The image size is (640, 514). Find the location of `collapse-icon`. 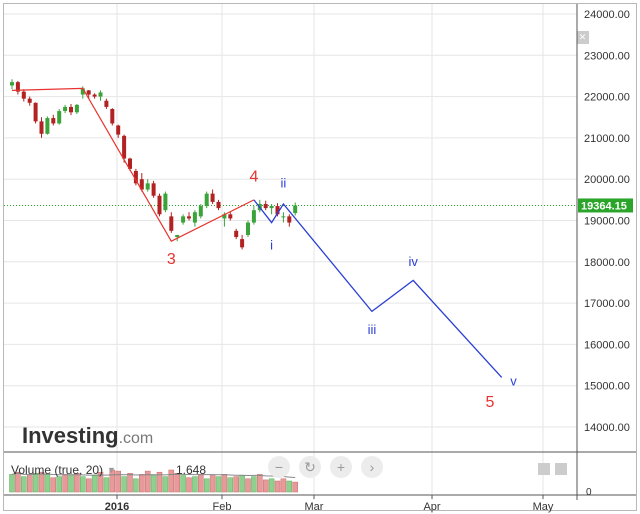

collapse-icon is located at coordinates (15, 20).